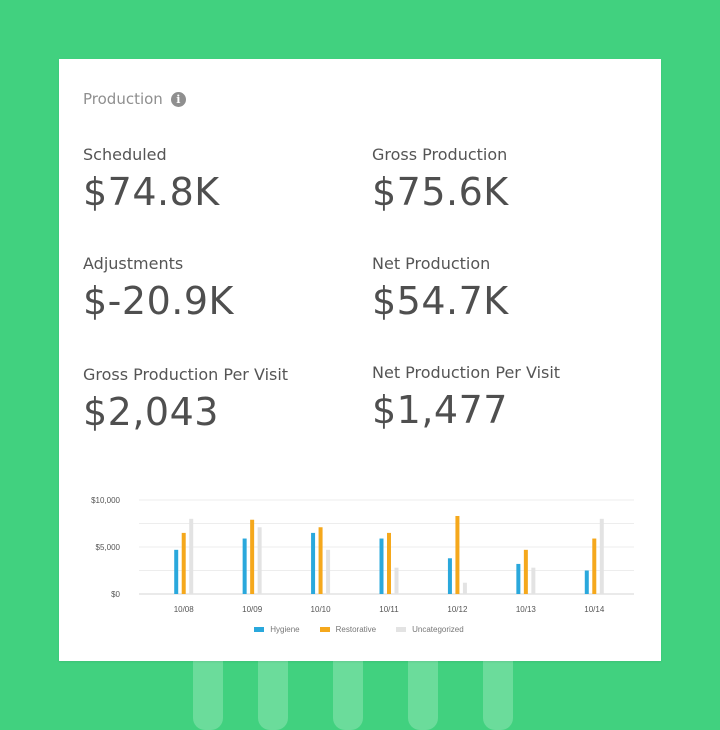  Describe the element at coordinates (431, 263) in the screenshot. I see `metric-label: Net Production` at that location.